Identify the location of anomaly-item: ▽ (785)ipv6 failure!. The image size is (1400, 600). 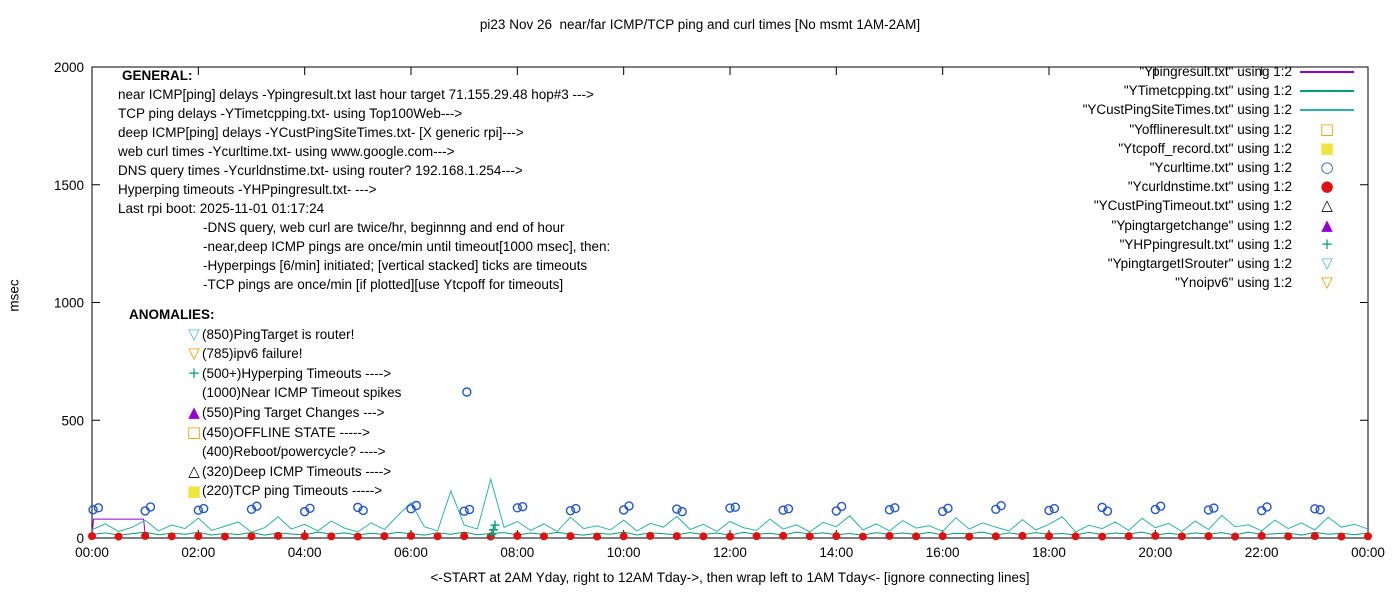
(261, 354).